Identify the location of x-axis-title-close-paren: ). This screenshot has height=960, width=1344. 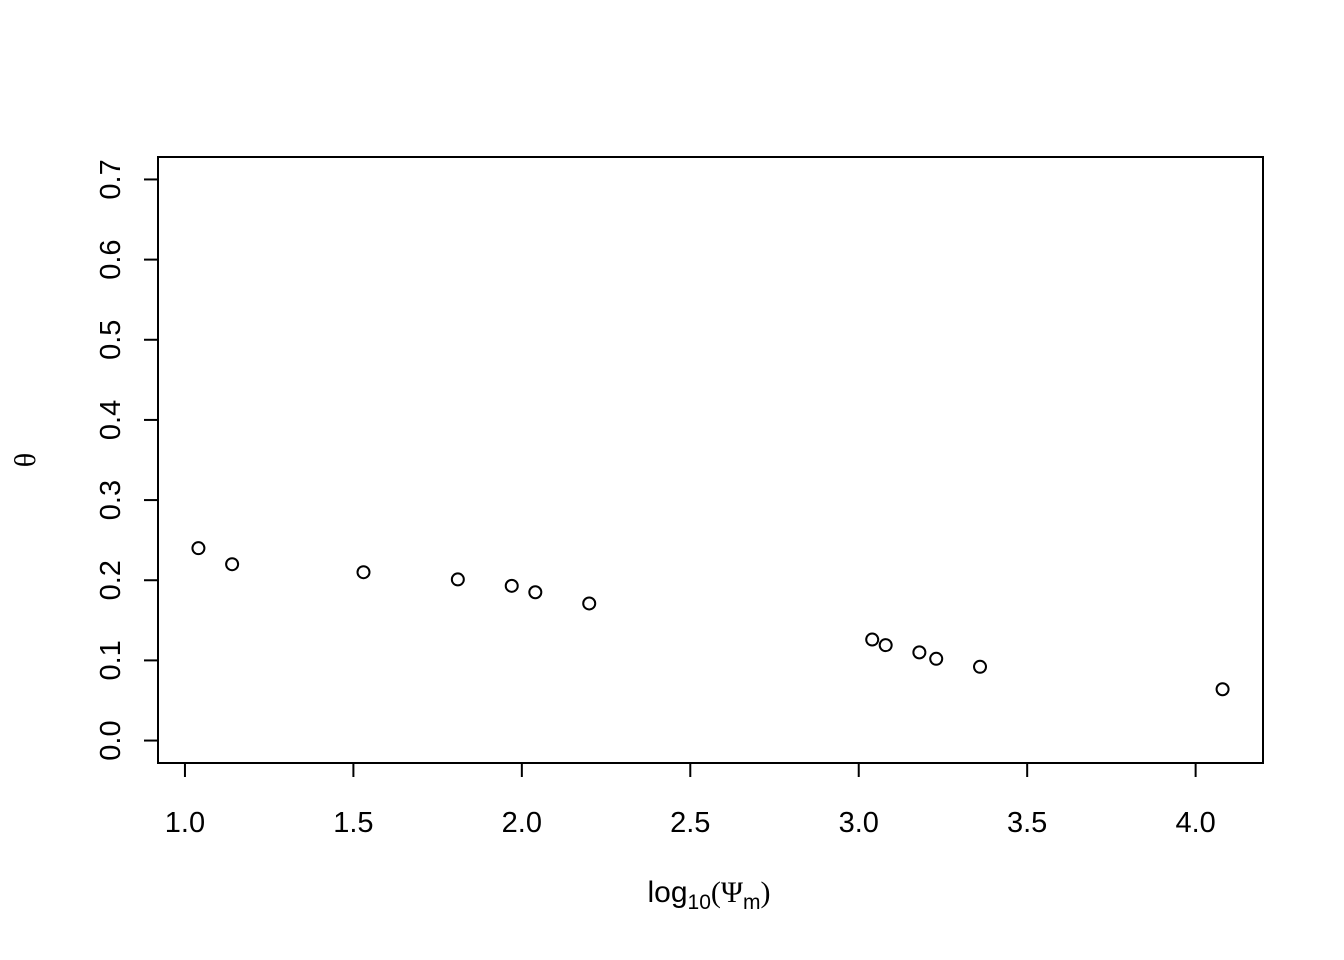
(766, 892).